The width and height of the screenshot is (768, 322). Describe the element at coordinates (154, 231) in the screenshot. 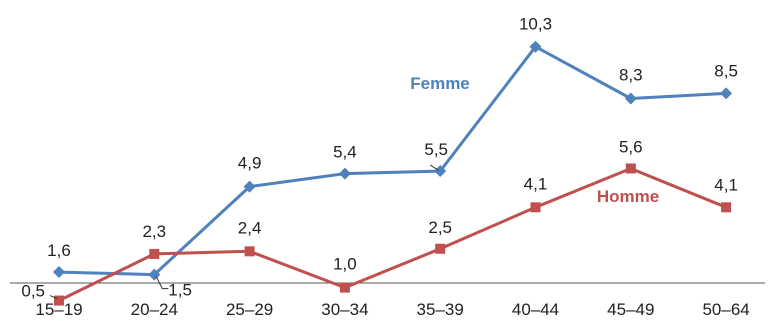

I see `data-label: 2,3` at that location.